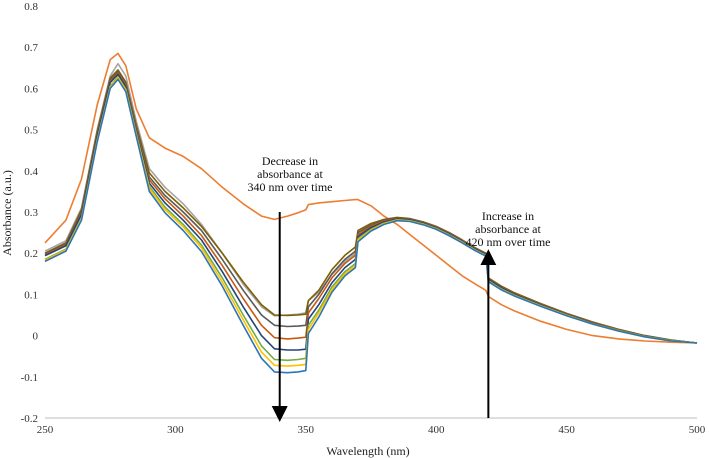 The width and height of the screenshot is (709, 458). I want to click on y-tick-label: 0.1, so click(31, 295).